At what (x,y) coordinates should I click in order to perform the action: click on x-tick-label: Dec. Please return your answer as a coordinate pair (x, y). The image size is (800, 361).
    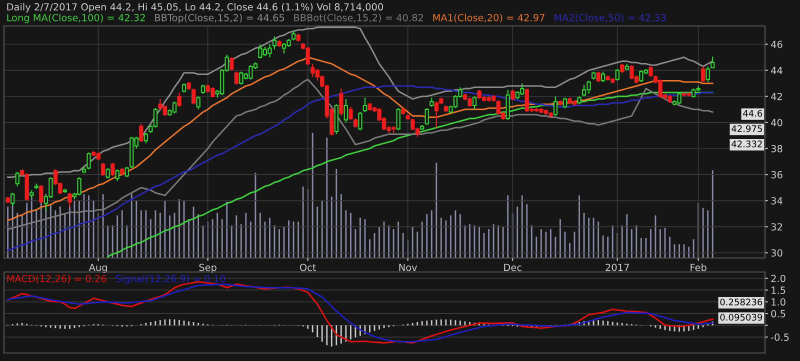
    Looking at the image, I should click on (513, 268).